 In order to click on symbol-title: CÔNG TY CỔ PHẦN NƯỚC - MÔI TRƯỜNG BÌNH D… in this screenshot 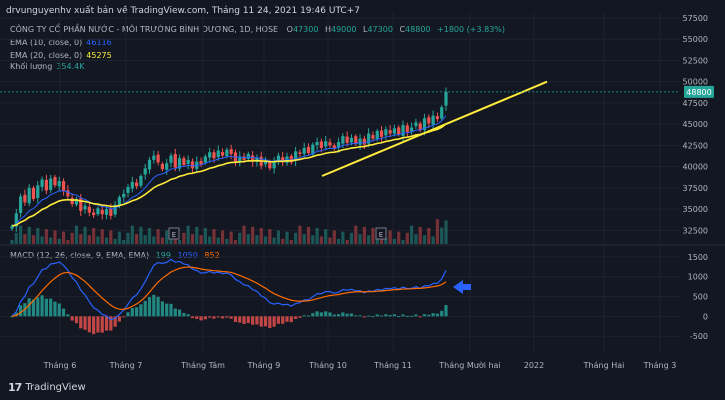, I will do `click(144, 29)`.